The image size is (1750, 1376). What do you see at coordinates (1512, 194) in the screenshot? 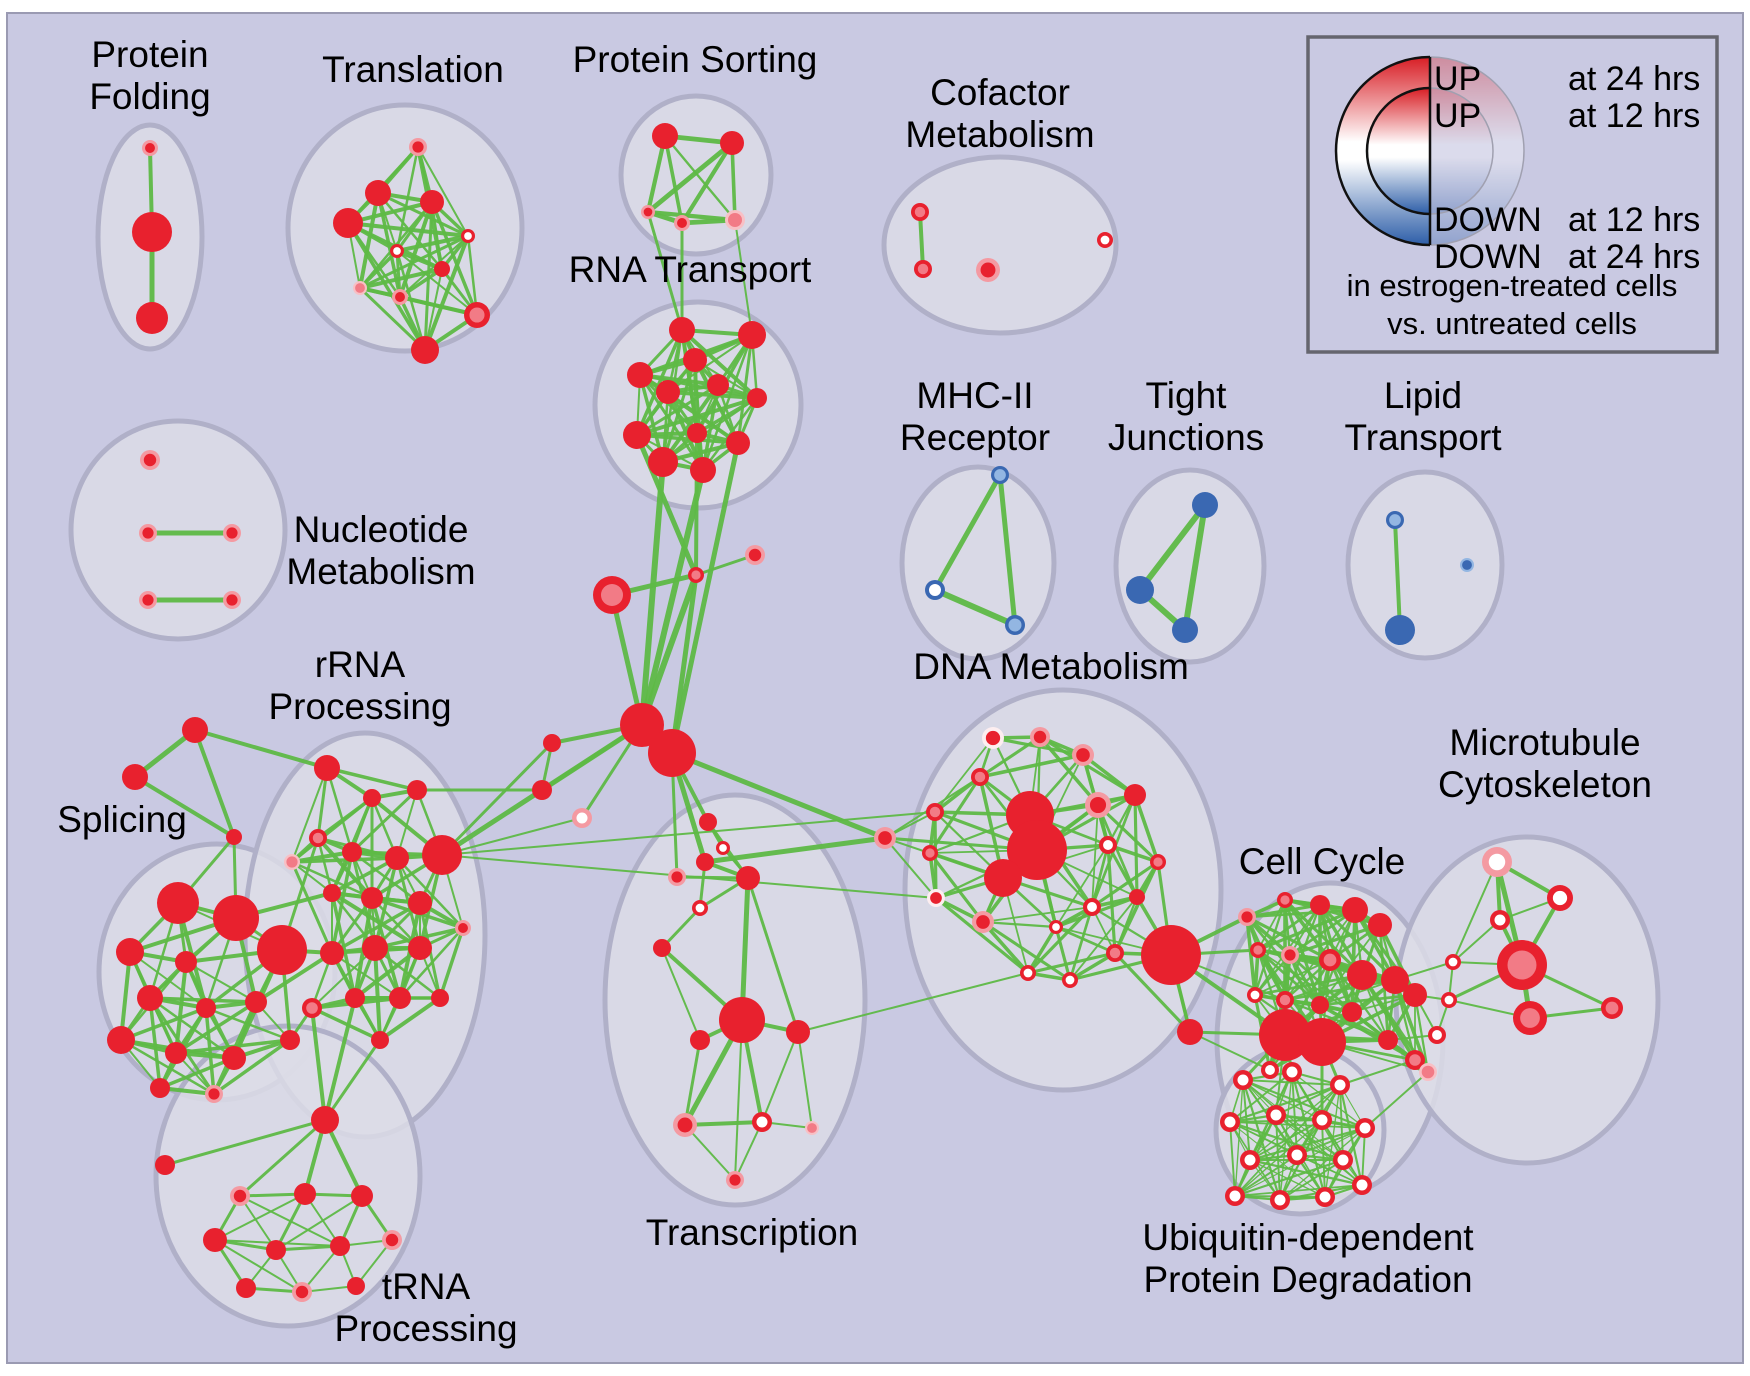
I see `legend-box` at bounding box center [1512, 194].